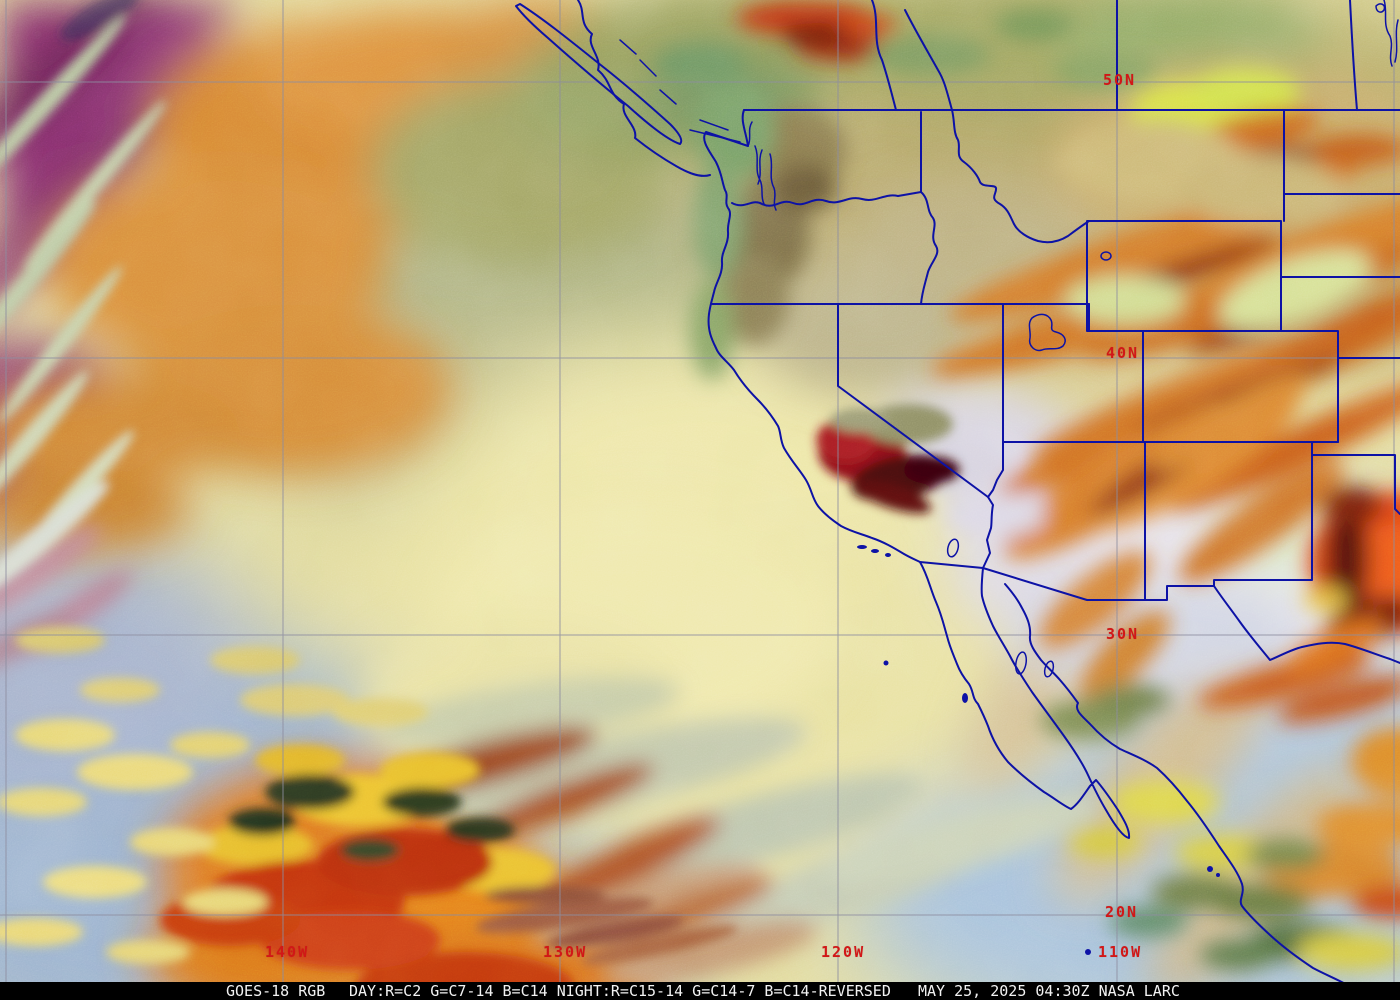 The width and height of the screenshot is (1400, 1000). Describe the element at coordinates (565, 952) in the screenshot. I see `lon-label-130w: 130W` at that location.